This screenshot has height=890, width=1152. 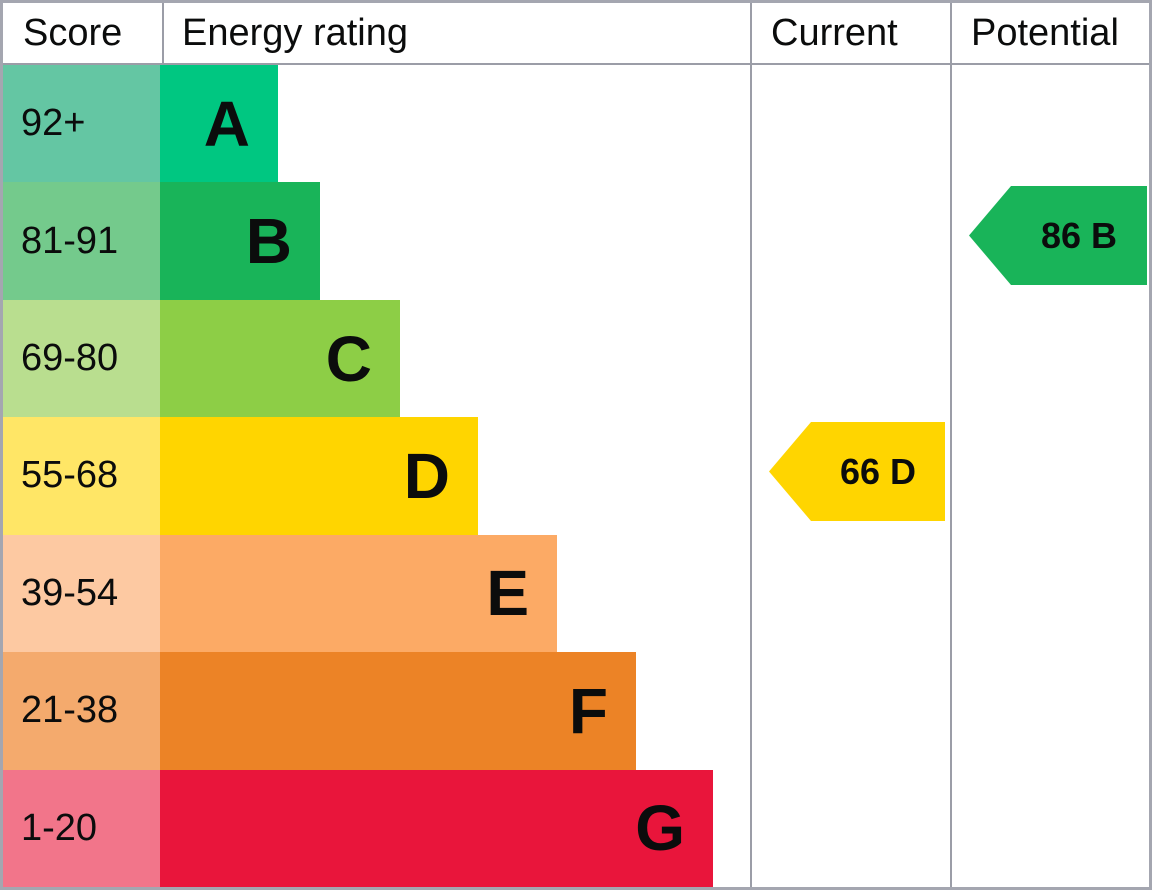 I want to click on rating-bar-f: F, so click(x=398, y=711).